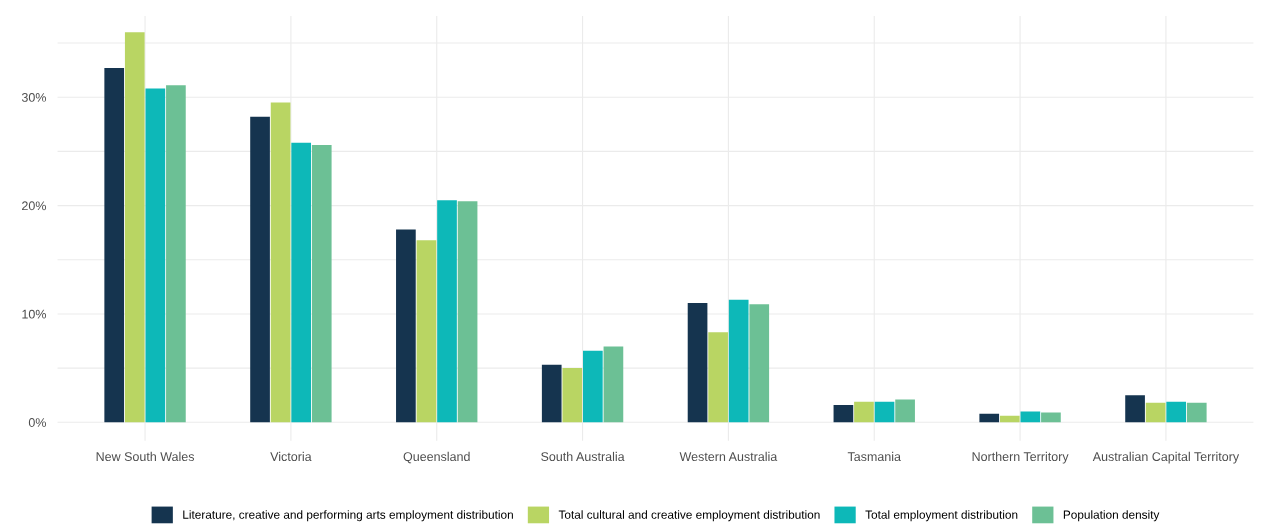  What do you see at coordinates (34, 206) in the screenshot?
I see `y-tick-label: 20%` at bounding box center [34, 206].